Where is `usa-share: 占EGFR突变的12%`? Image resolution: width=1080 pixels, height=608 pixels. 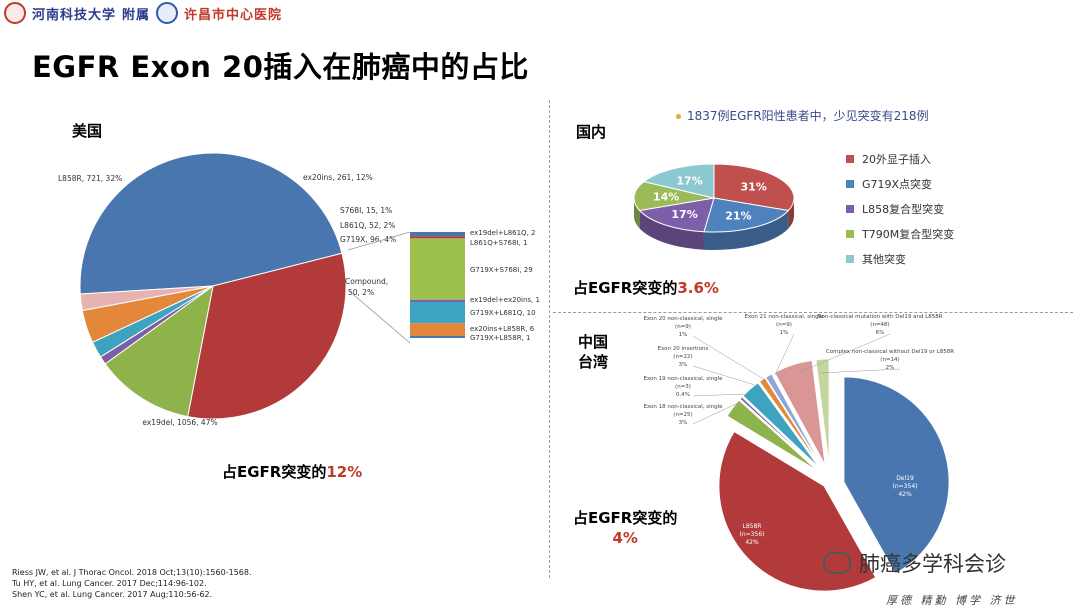
usa-share: 占EGFR突变的12% is located at coordinates (292, 471).